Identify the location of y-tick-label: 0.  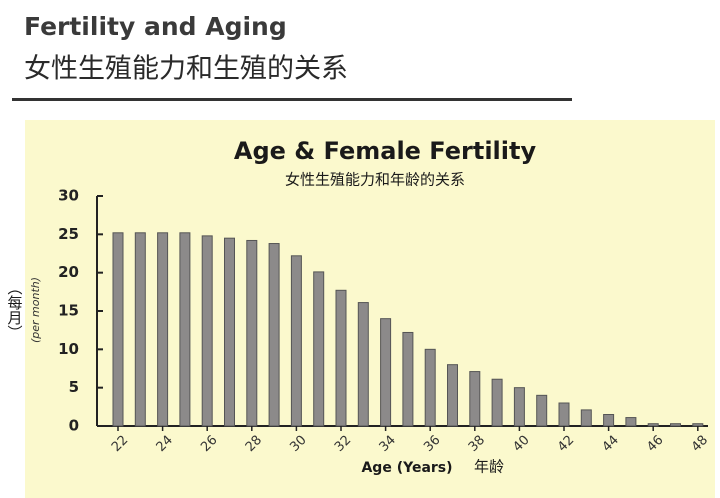
(74, 426).